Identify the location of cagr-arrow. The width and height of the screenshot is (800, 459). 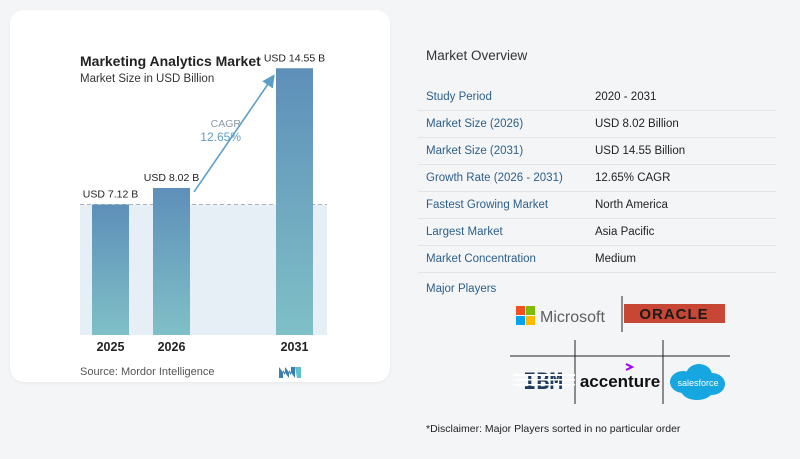
(234, 133).